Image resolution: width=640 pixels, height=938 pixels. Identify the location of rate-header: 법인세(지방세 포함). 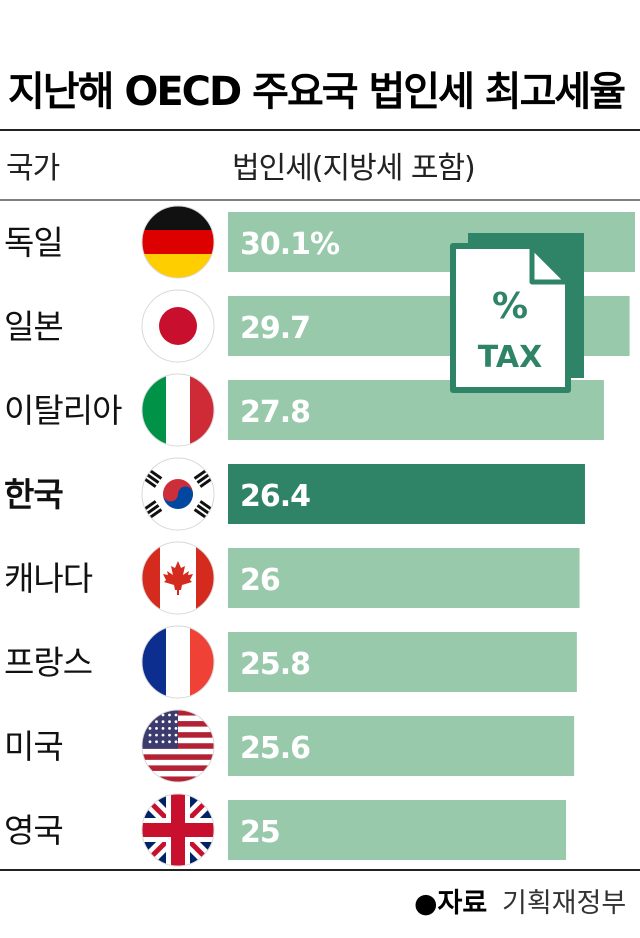
(353, 168).